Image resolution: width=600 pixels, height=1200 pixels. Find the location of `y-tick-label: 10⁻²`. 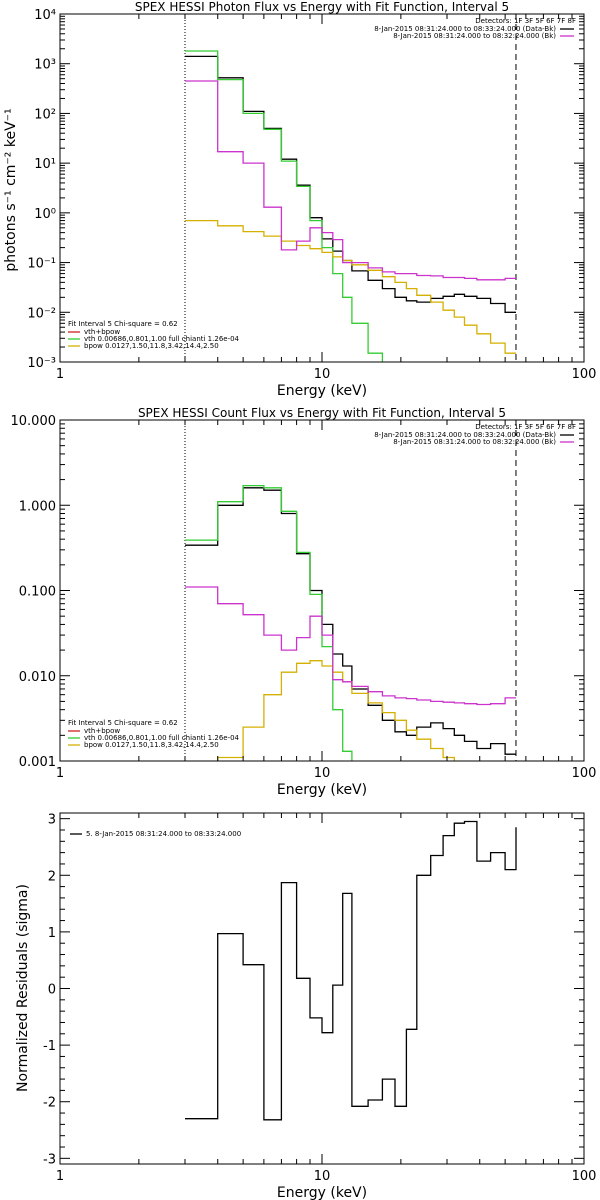

y-tick-label: 10⁻² is located at coordinates (41, 313).